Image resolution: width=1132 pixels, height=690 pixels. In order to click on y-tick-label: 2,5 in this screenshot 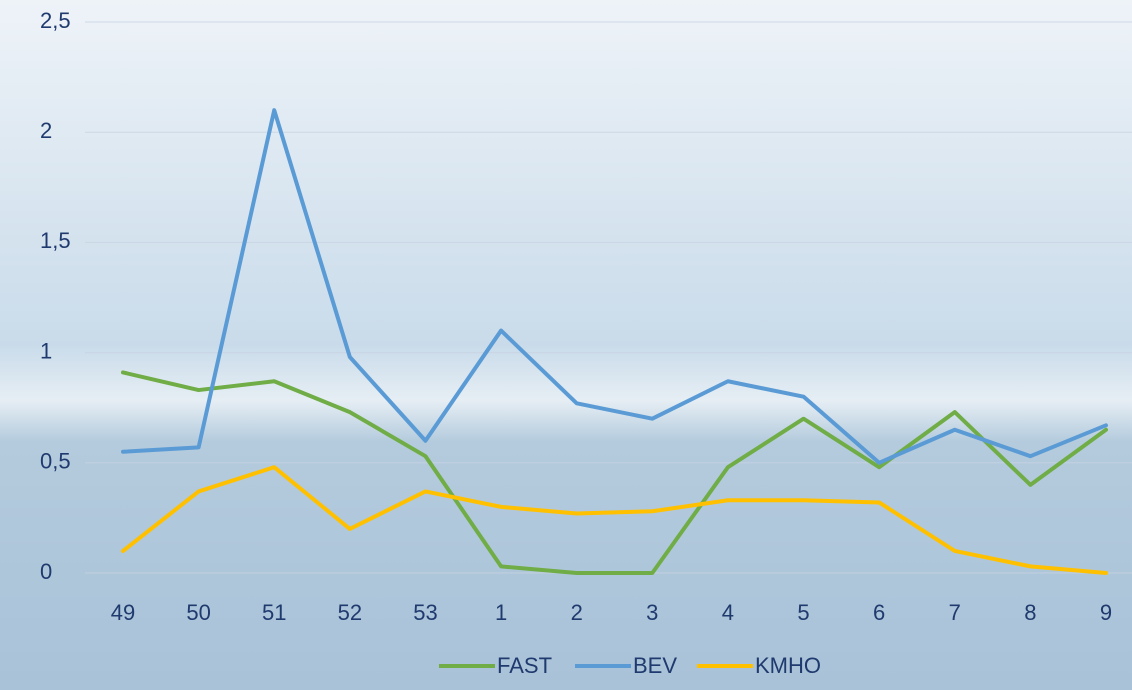, I will do `click(55, 20)`.